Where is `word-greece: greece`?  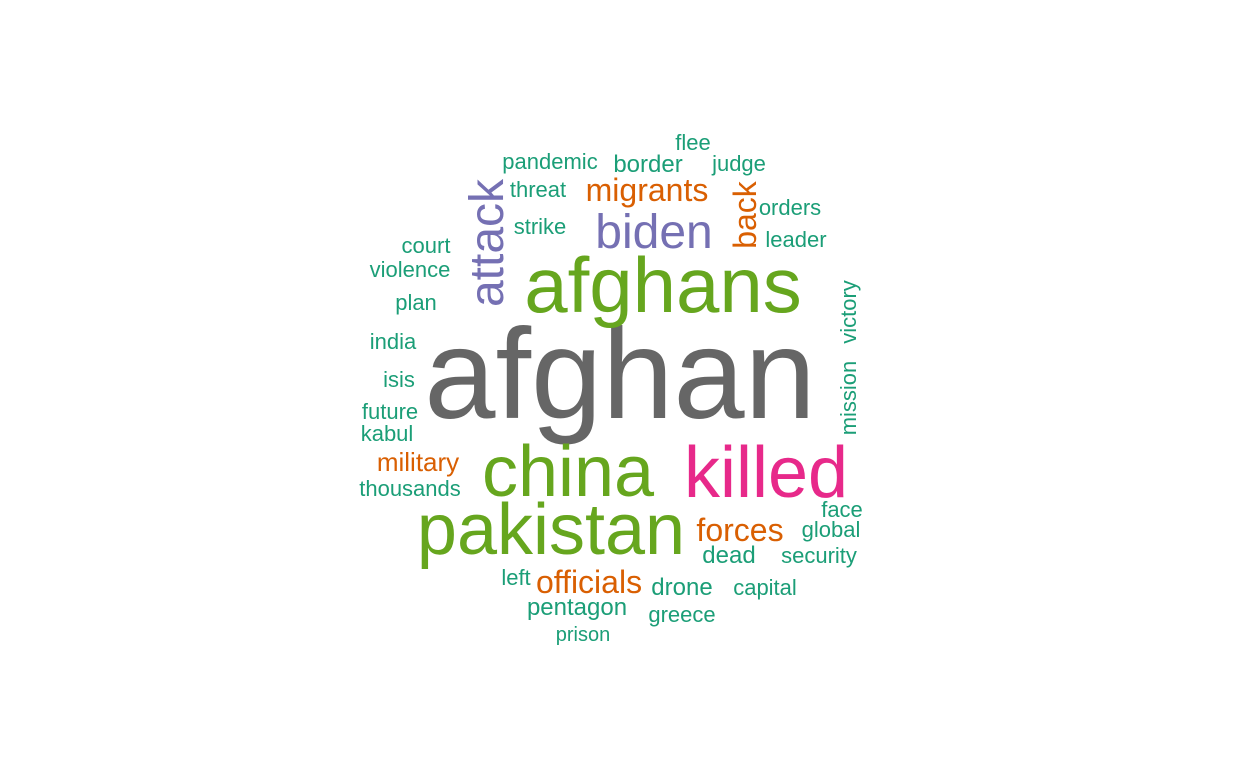
word-greece: greece is located at coordinates (682, 614).